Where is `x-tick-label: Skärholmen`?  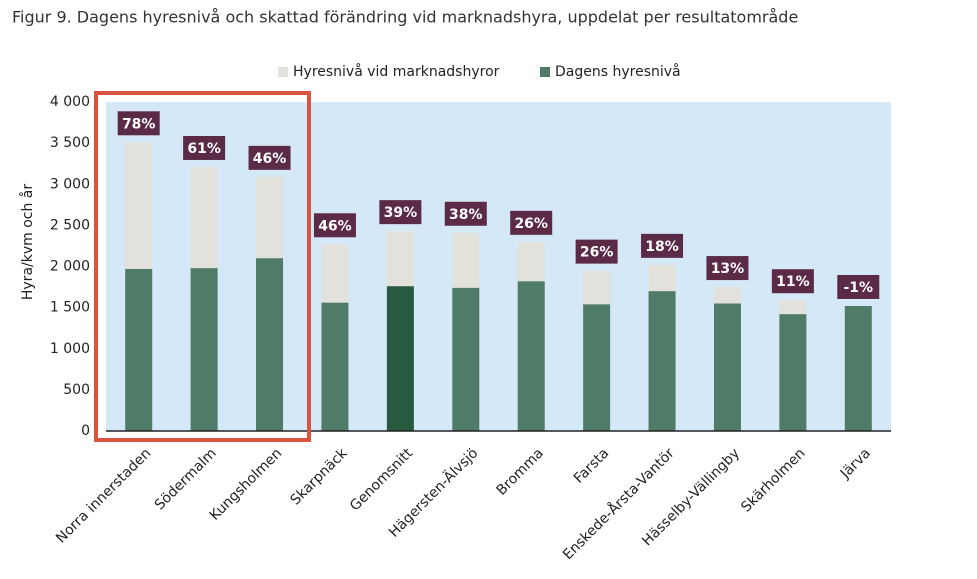 x-tick-label: Skärholmen is located at coordinates (773, 480).